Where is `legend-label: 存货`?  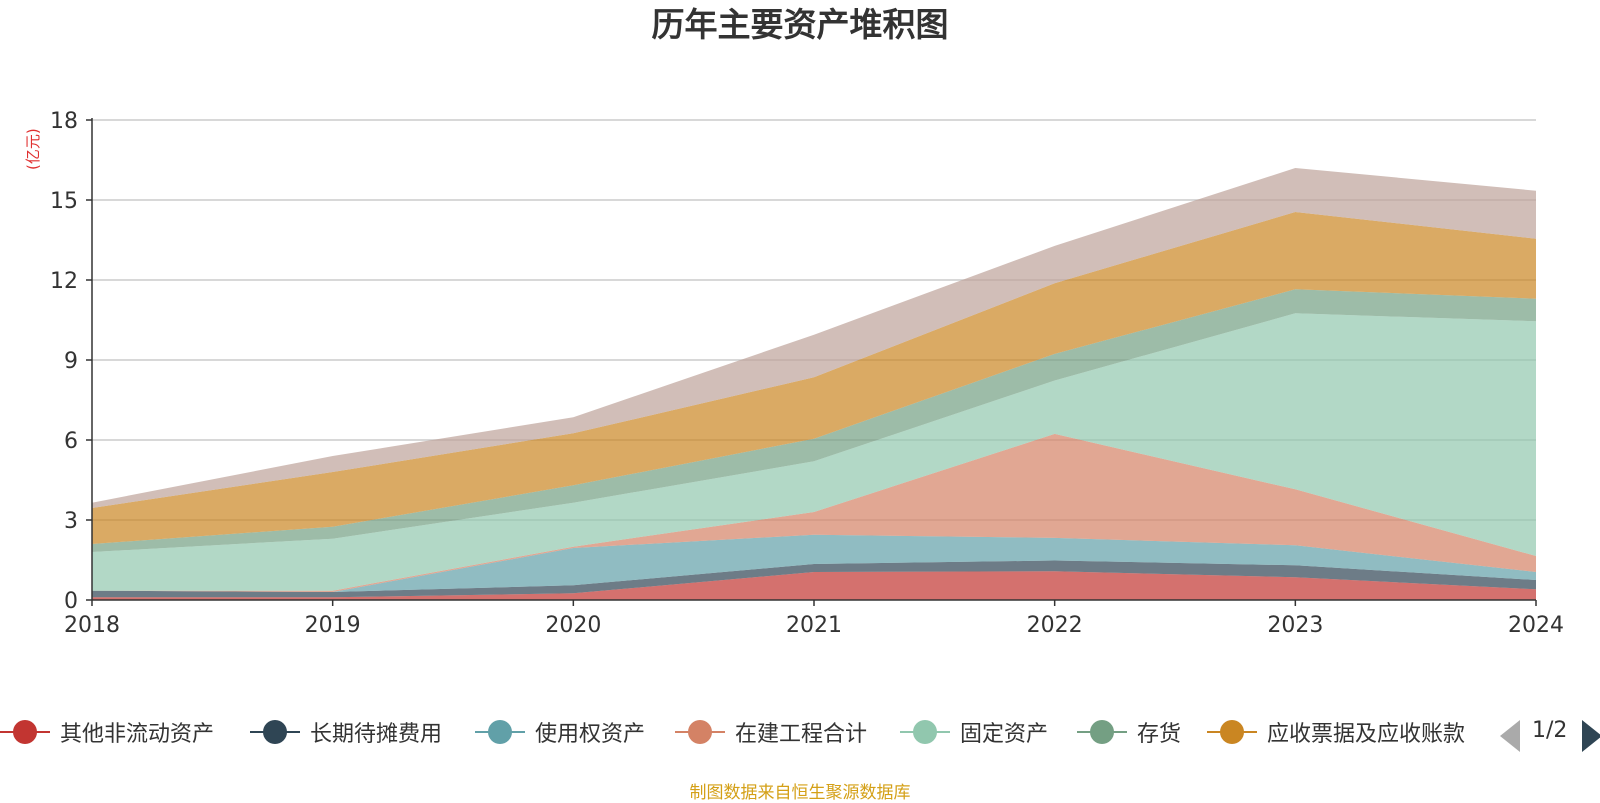
legend-label: 存货 is located at coordinates (1159, 734).